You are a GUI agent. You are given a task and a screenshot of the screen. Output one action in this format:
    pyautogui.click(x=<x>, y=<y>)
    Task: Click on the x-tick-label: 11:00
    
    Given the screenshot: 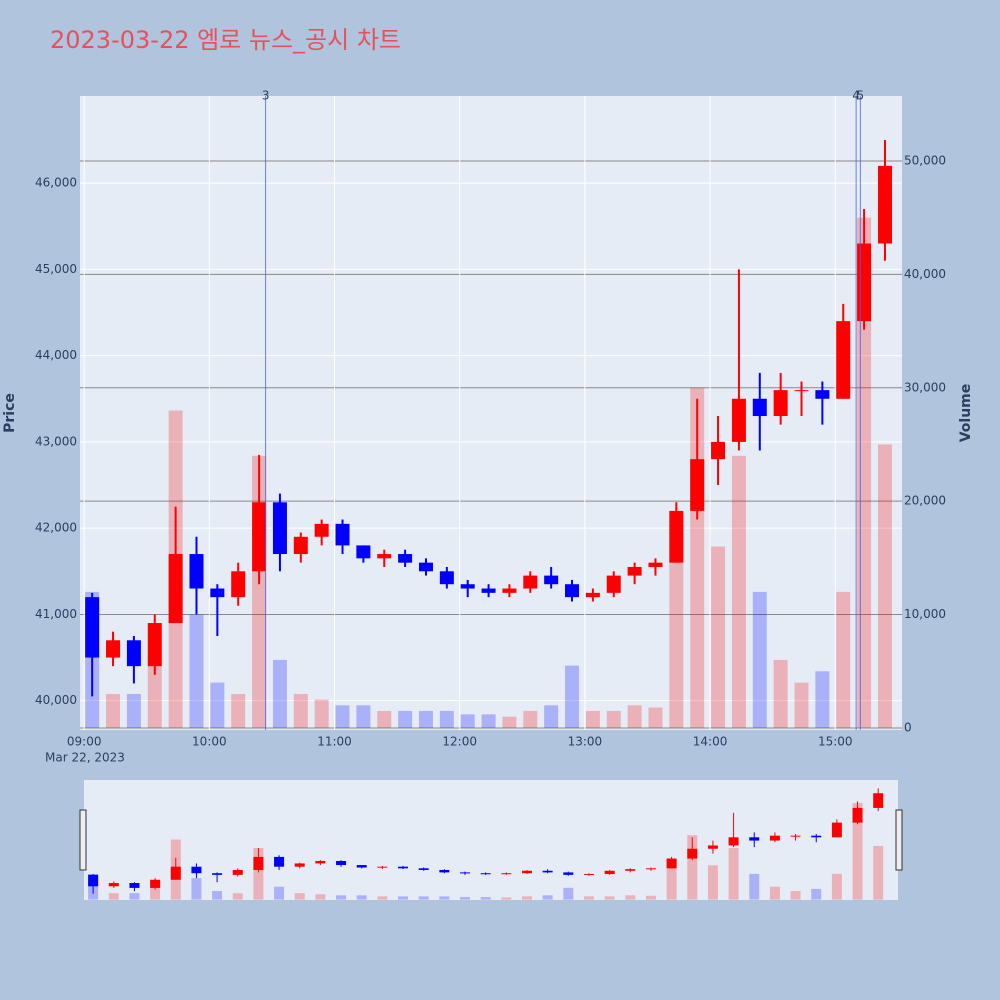 What is the action you would take?
    pyautogui.click(x=334, y=742)
    